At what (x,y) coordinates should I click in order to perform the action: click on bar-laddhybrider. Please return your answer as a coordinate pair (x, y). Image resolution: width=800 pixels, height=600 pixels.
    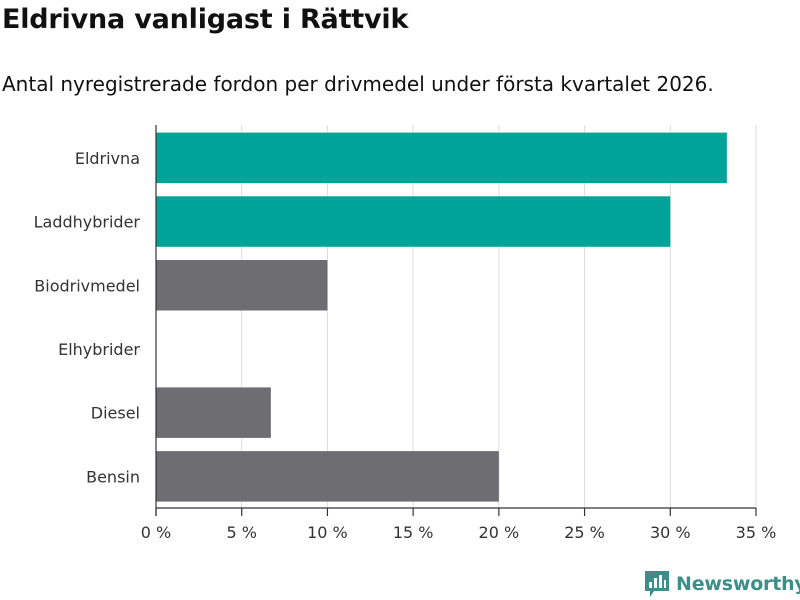
    Looking at the image, I should click on (413, 221).